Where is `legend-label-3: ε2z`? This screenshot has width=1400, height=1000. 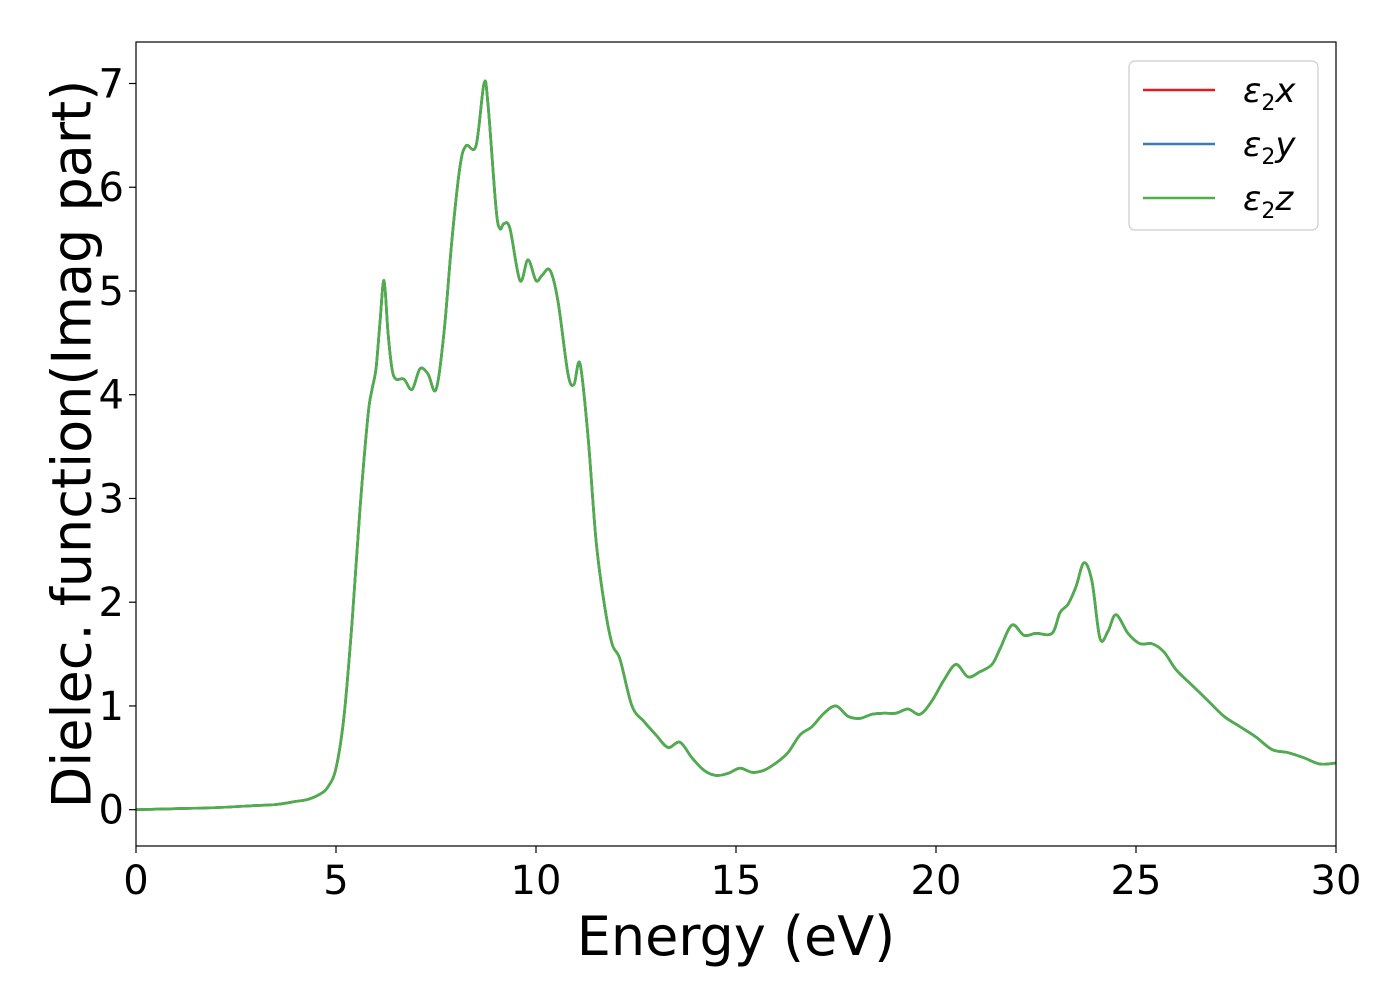
legend-label-3: ε2z is located at coordinates (1268, 201).